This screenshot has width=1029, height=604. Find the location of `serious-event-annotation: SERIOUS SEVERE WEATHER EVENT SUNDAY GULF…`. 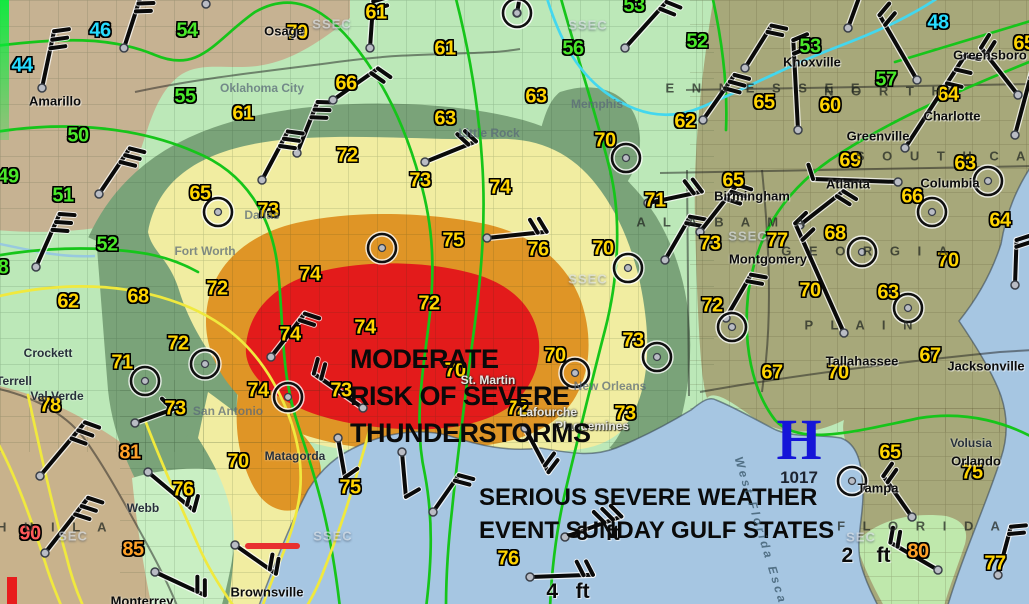

serious-event-annotation: SERIOUS SEVERE WEATHER EVENT SUNDAY GULF… is located at coordinates (656, 514).